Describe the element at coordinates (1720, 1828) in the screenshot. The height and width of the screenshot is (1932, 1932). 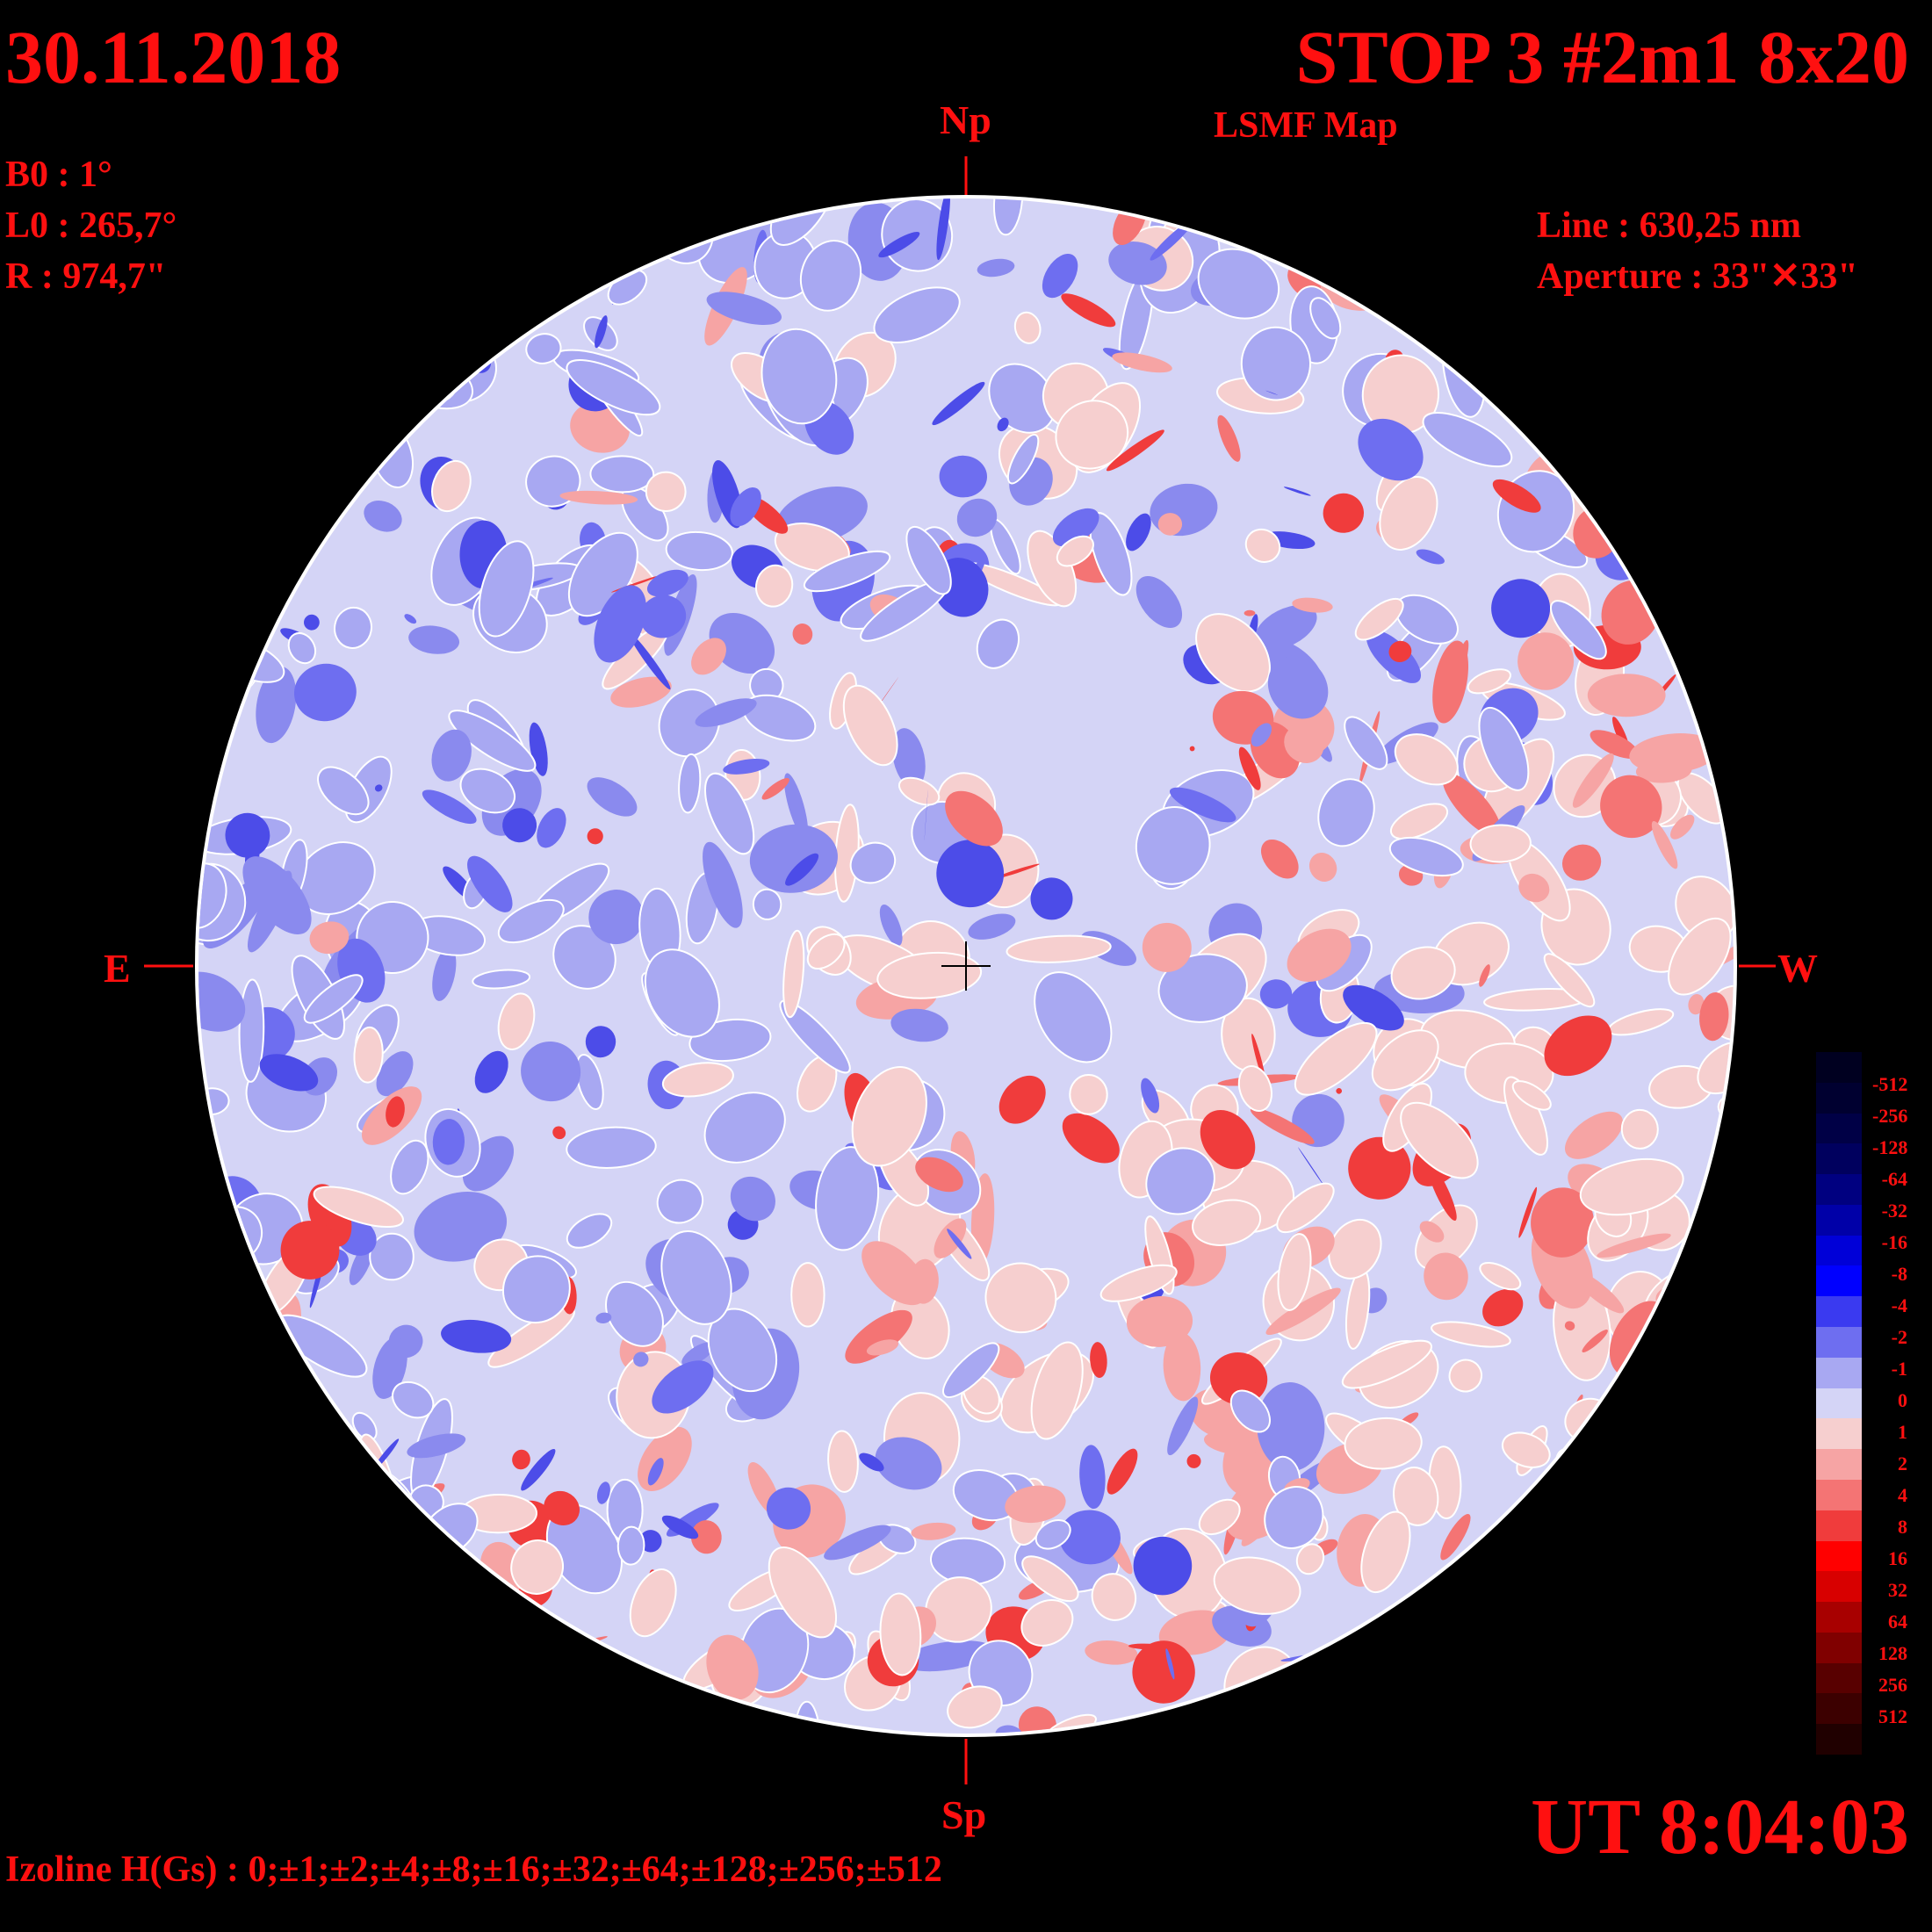
I see `ut-time: UT 8:04:03` at that location.